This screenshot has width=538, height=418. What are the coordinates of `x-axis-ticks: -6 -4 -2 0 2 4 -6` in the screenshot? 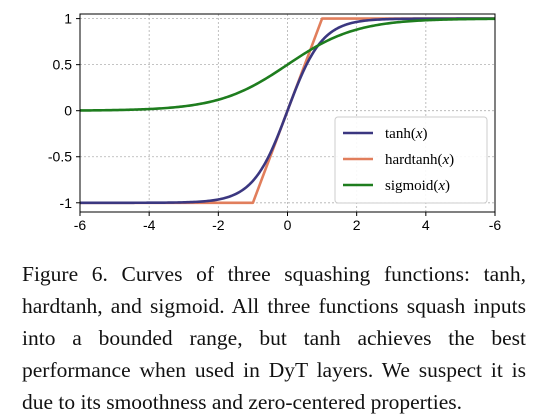 It's located at (288, 222).